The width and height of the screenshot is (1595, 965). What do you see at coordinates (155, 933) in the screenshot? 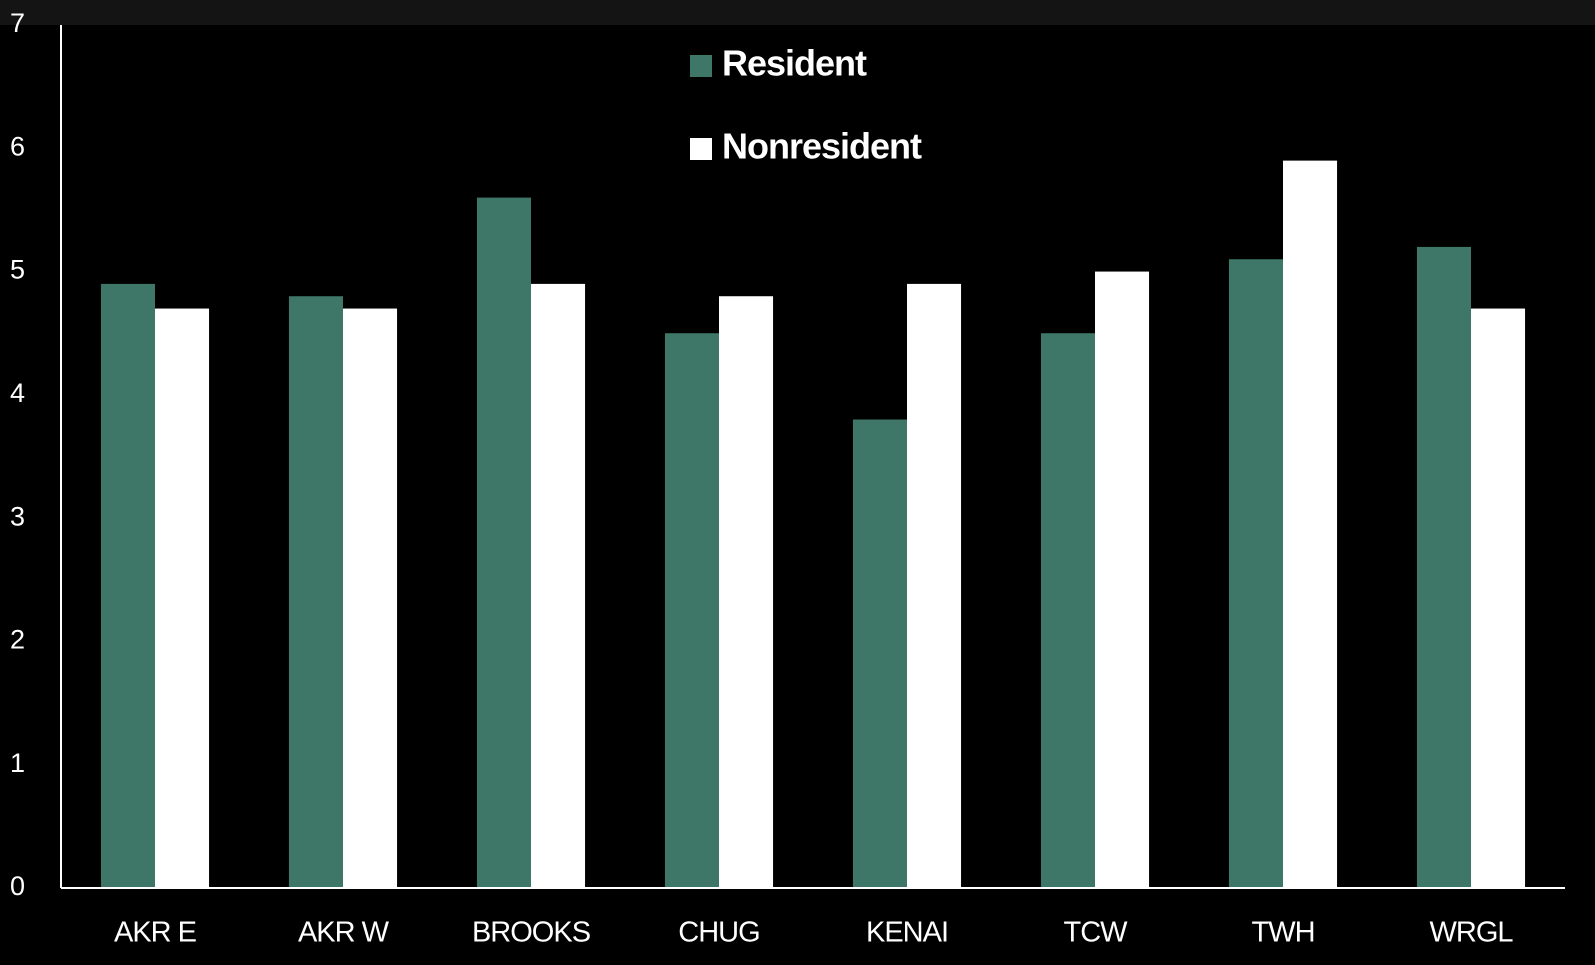
I see `x-tick-label: AKR E` at bounding box center [155, 933].